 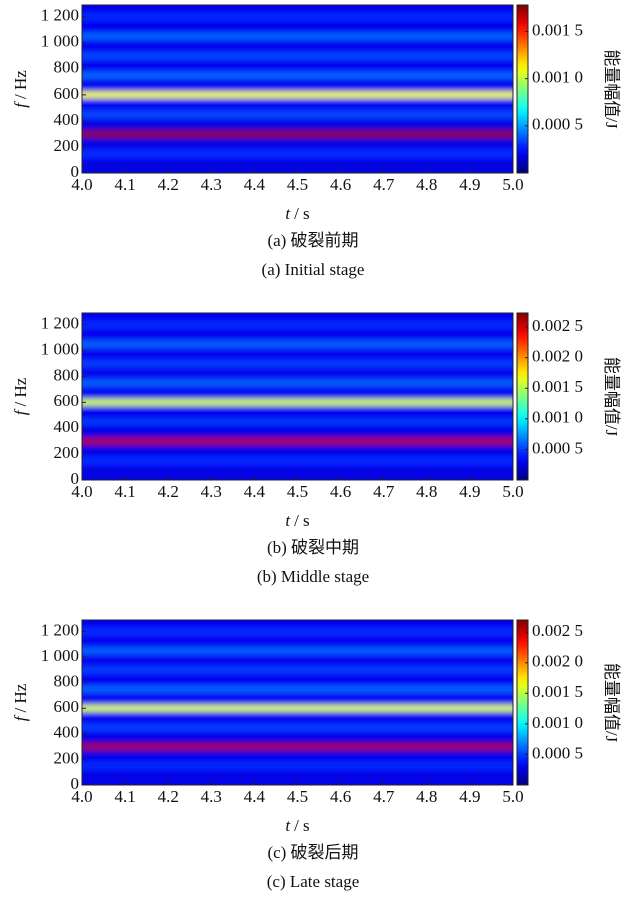 What do you see at coordinates (469, 796) in the screenshot?
I see `x-tick-label: 4.9` at bounding box center [469, 796].